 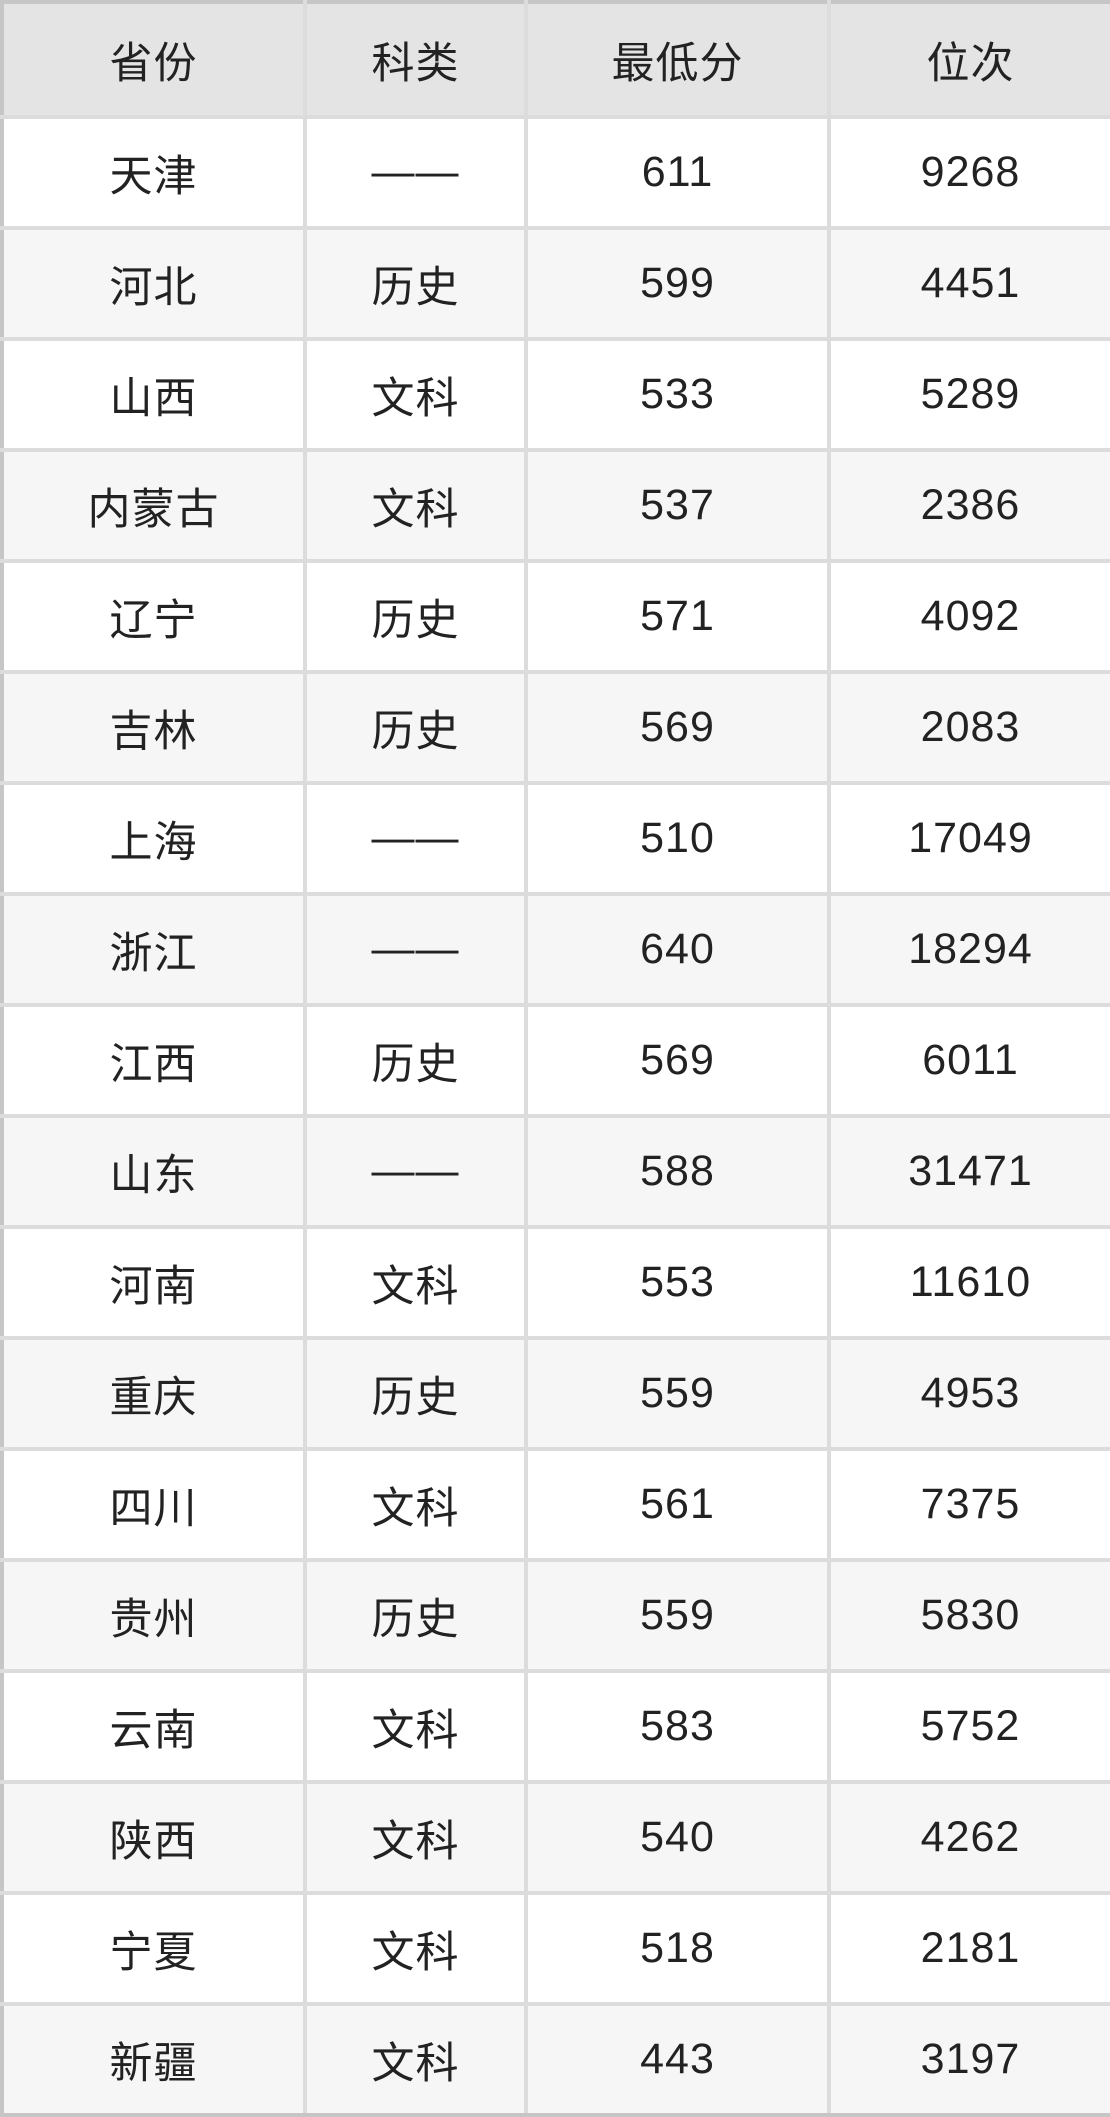 I want to click on table-row: 吉林 历史 569 2083, so click(x=555, y=727).